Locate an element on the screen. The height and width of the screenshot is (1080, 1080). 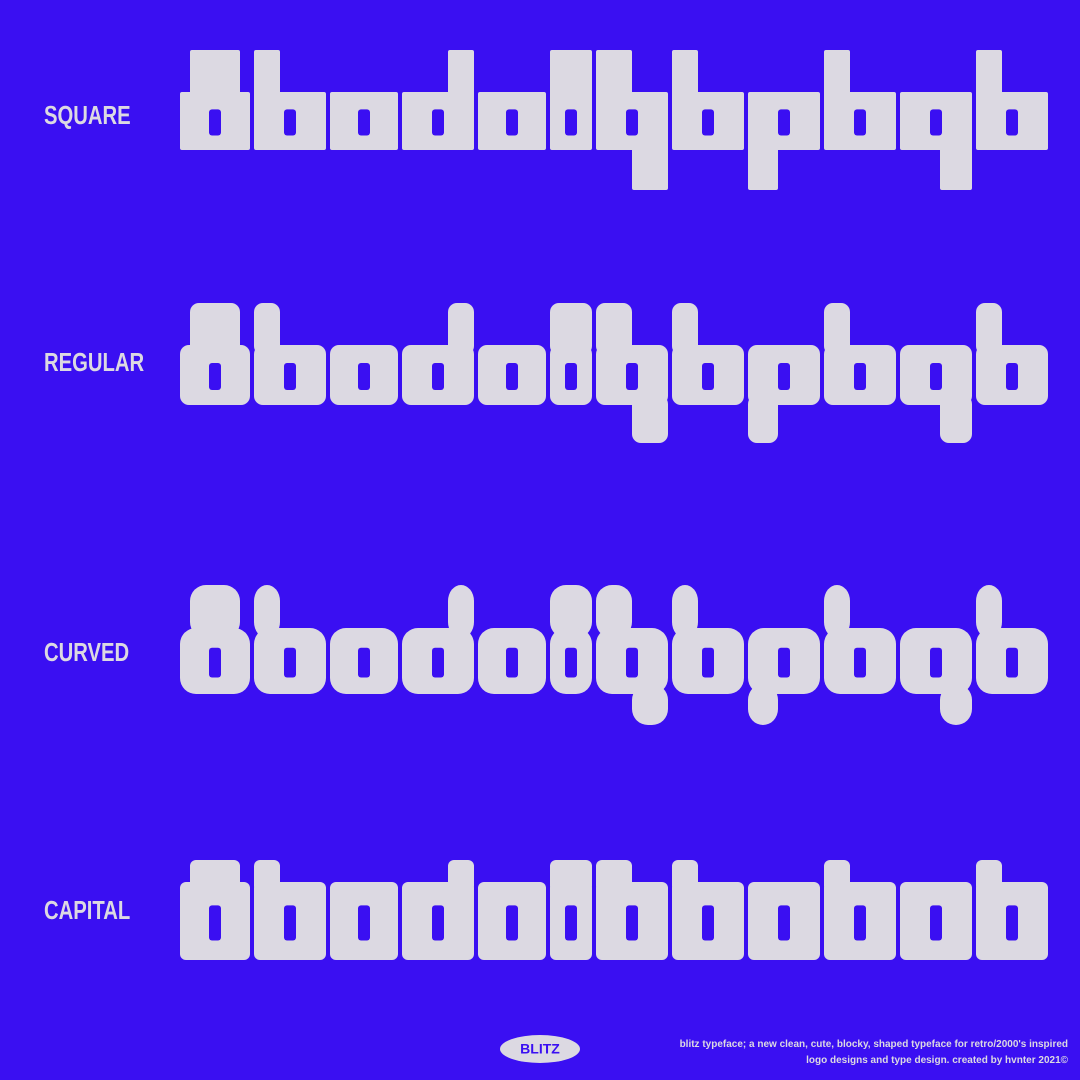
logo-text: BLITZ is located at coordinates (540, 1049).